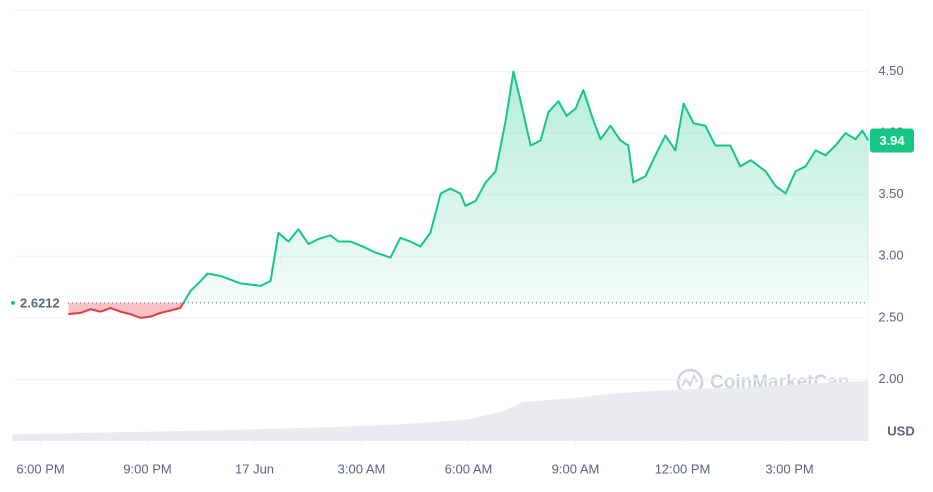  What do you see at coordinates (147, 468) in the screenshot?
I see `x-tick-label: 9:00 PM` at bounding box center [147, 468].